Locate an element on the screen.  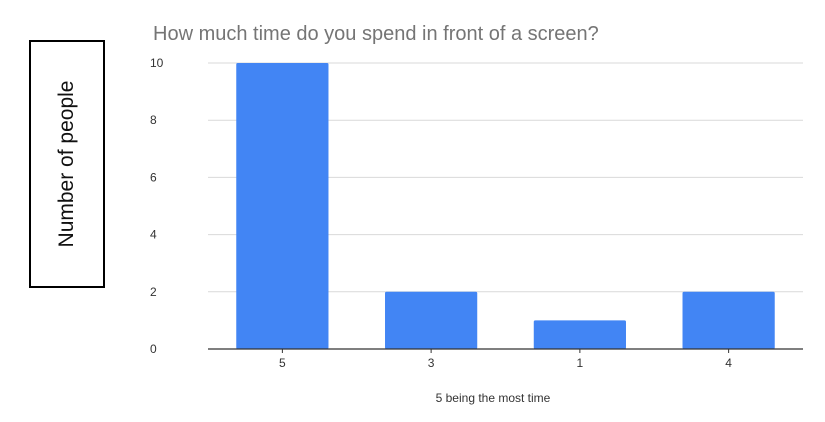
y-tick-label: 4 is located at coordinates (153, 235).